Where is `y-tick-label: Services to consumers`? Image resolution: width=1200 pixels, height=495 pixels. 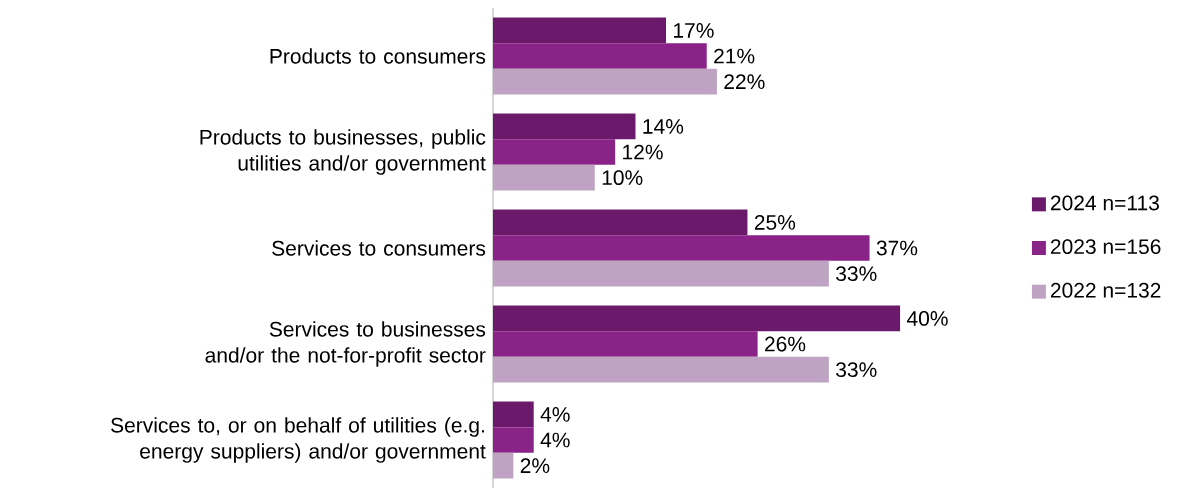
y-tick-label: Services to consumers is located at coordinates (379, 248).